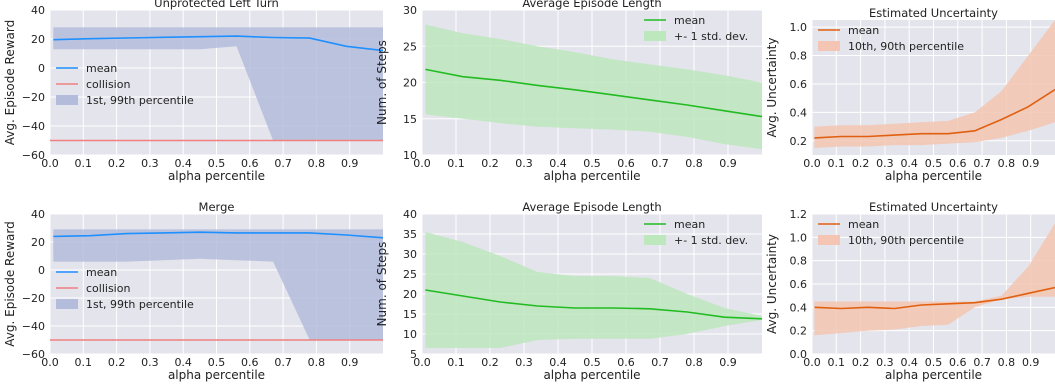 Image resolution: width=1055 pixels, height=389 pixels. What do you see at coordinates (891, 38) in the screenshot?
I see `legend: mean 10th, 90th percentile` at bounding box center [891, 38].